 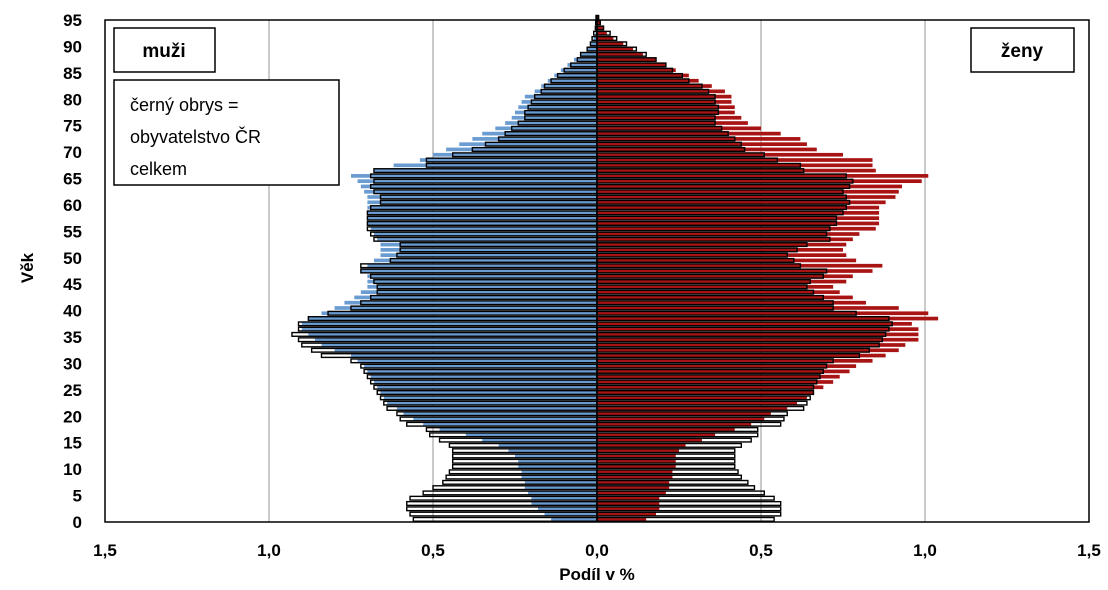 I want to click on y-tick-label: 50, so click(x=72, y=258).